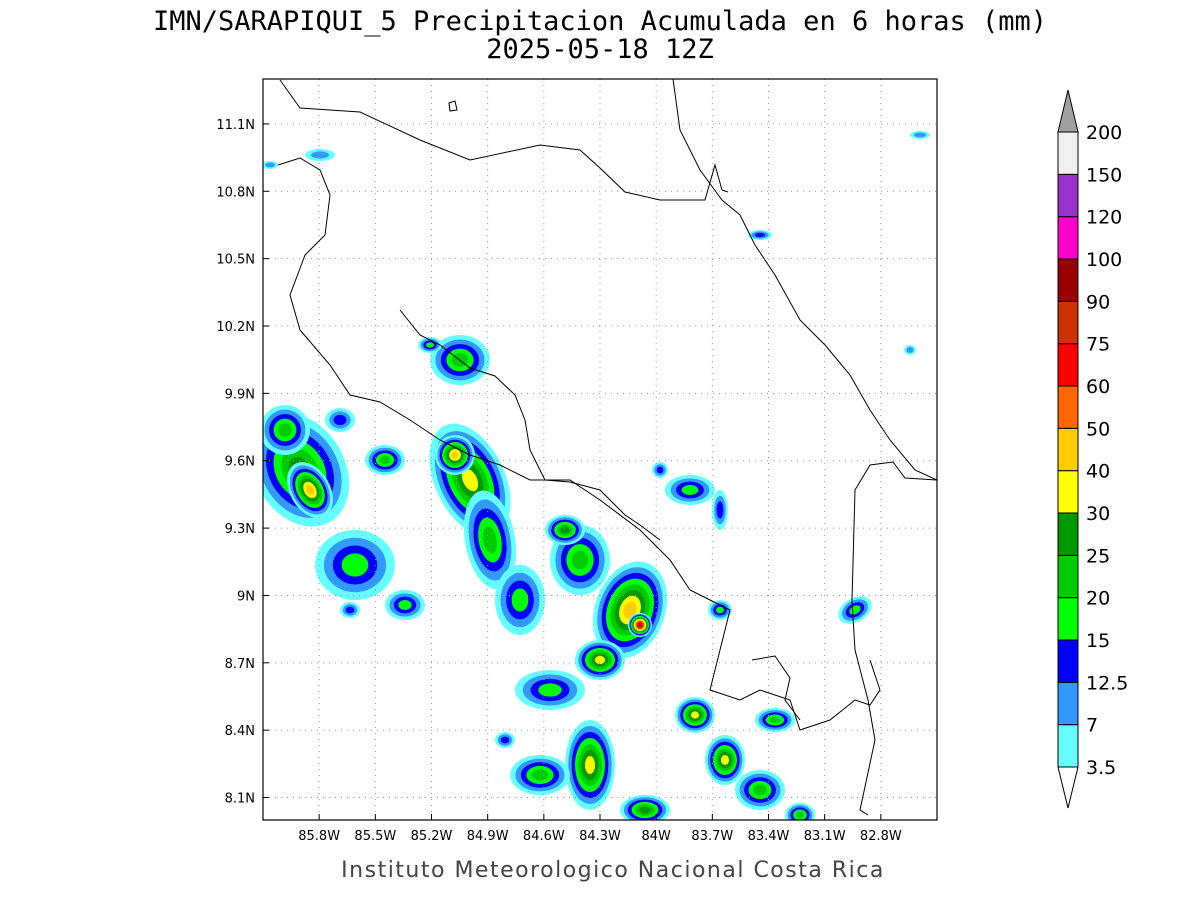  I want to click on x-tick-label: 85.8W, so click(319, 836).